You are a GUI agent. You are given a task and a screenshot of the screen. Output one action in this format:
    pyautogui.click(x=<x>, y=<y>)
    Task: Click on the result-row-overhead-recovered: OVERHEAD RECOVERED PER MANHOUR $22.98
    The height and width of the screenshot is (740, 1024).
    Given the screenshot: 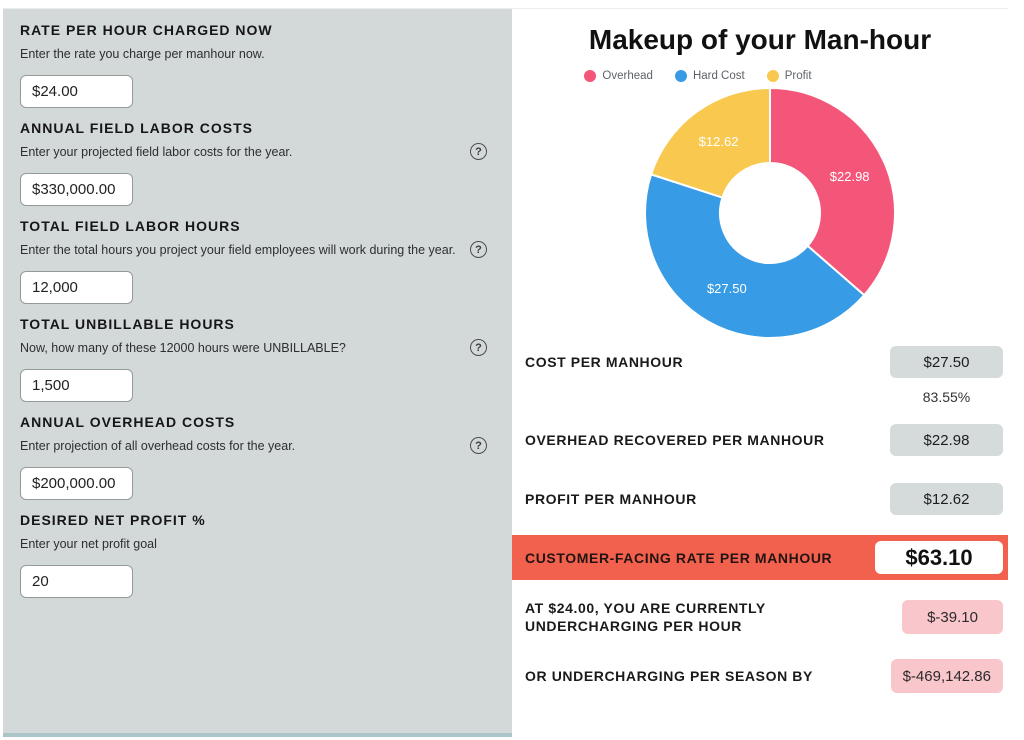 What is the action you would take?
    pyautogui.click(x=760, y=440)
    